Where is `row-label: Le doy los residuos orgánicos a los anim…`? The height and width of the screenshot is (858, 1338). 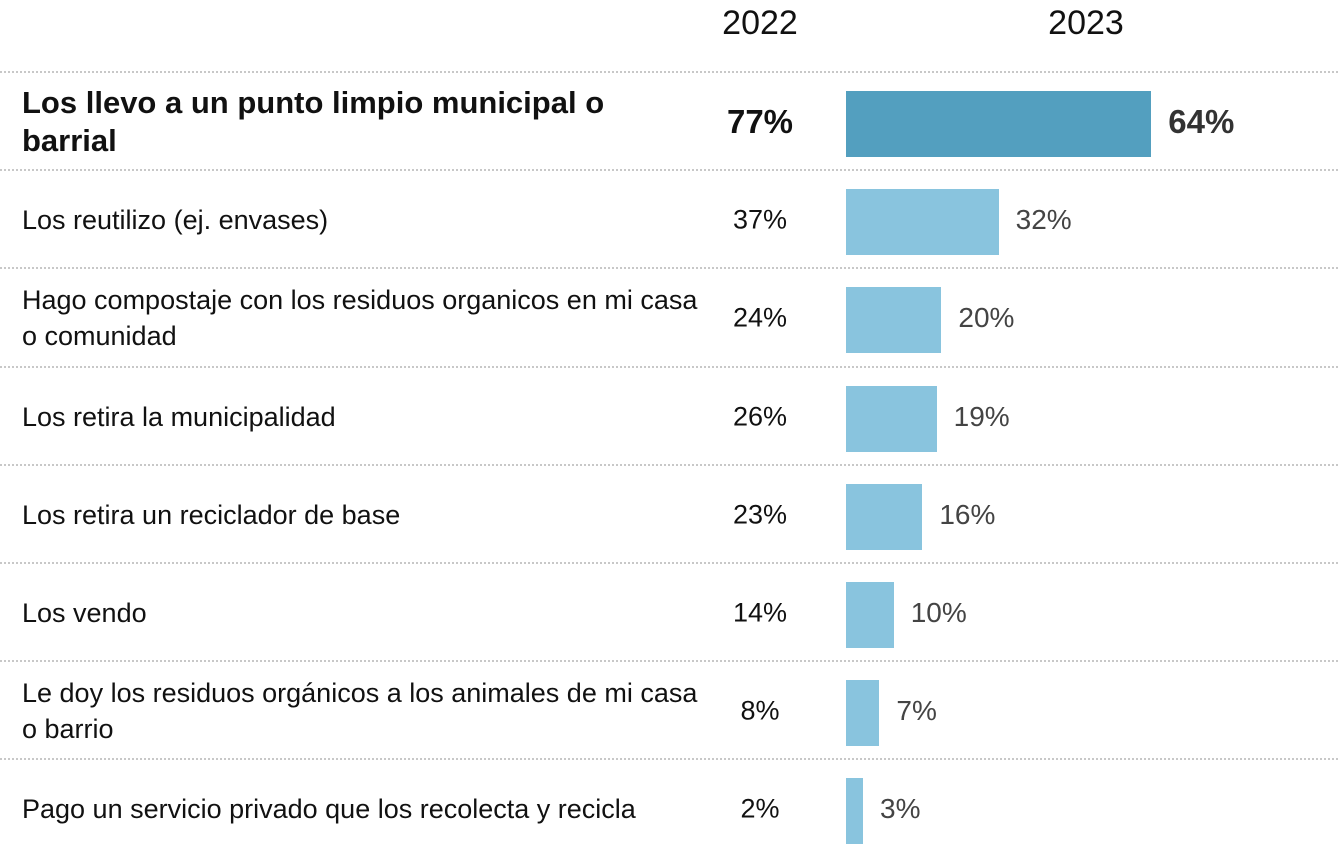 row-label: Le doy los residuos orgánicos a los anim… is located at coordinates (360, 711).